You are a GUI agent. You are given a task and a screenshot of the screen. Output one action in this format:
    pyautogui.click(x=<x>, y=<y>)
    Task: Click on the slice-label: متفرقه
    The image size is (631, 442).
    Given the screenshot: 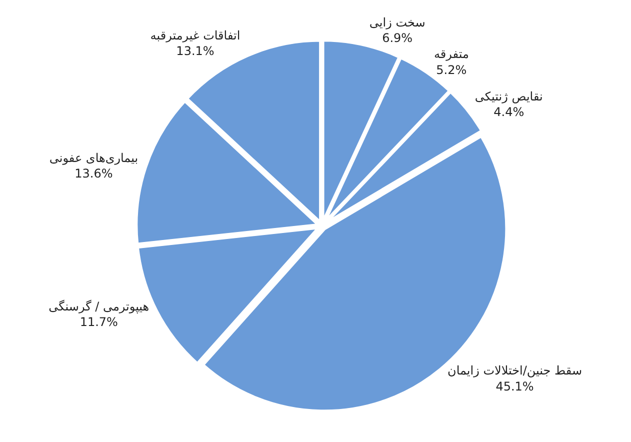 What is the action you would take?
    pyautogui.click(x=451, y=54)
    